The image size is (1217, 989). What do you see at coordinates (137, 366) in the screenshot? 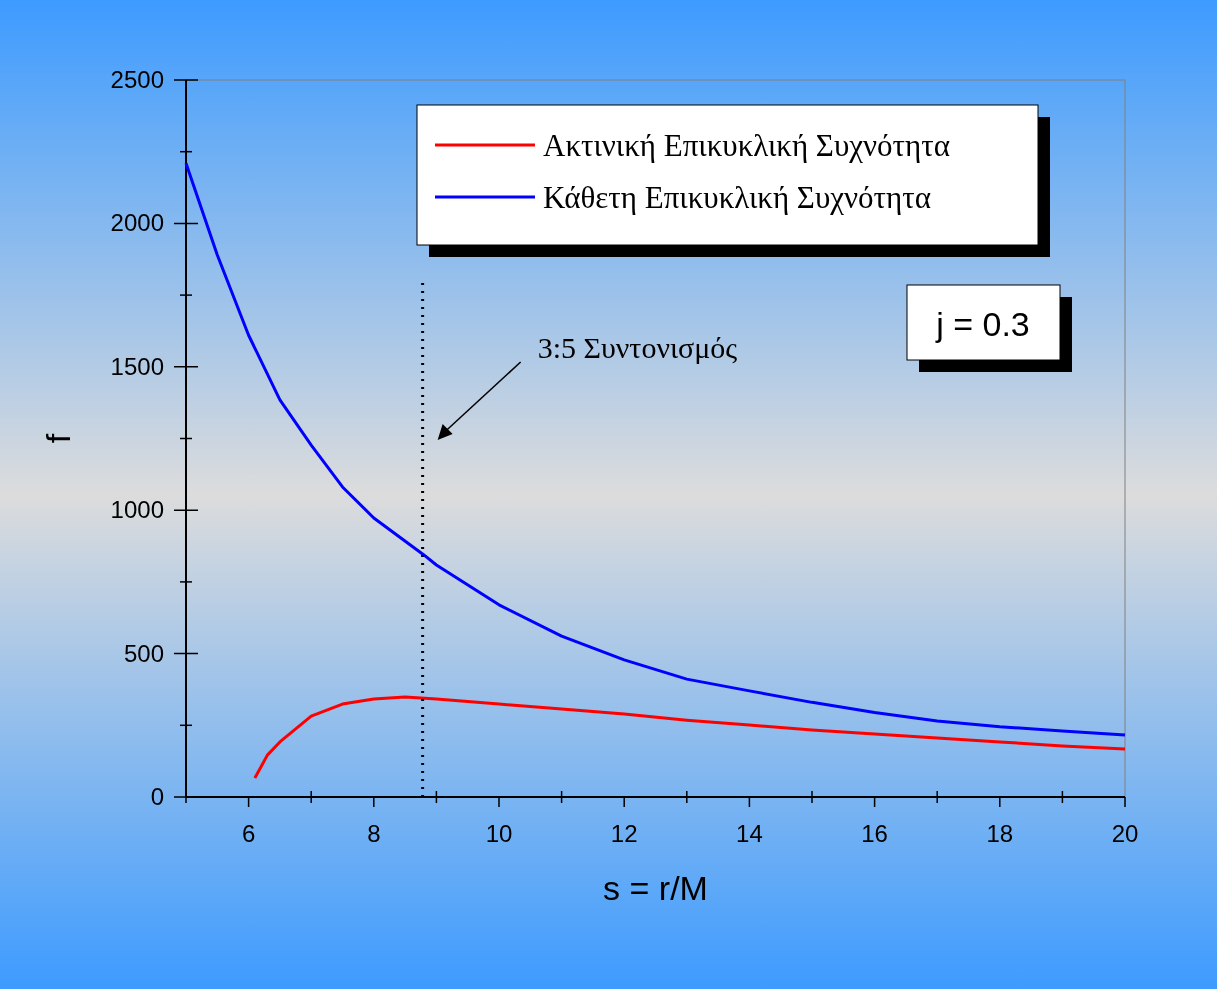
I see `y-tick-label: 1500` at bounding box center [137, 366].